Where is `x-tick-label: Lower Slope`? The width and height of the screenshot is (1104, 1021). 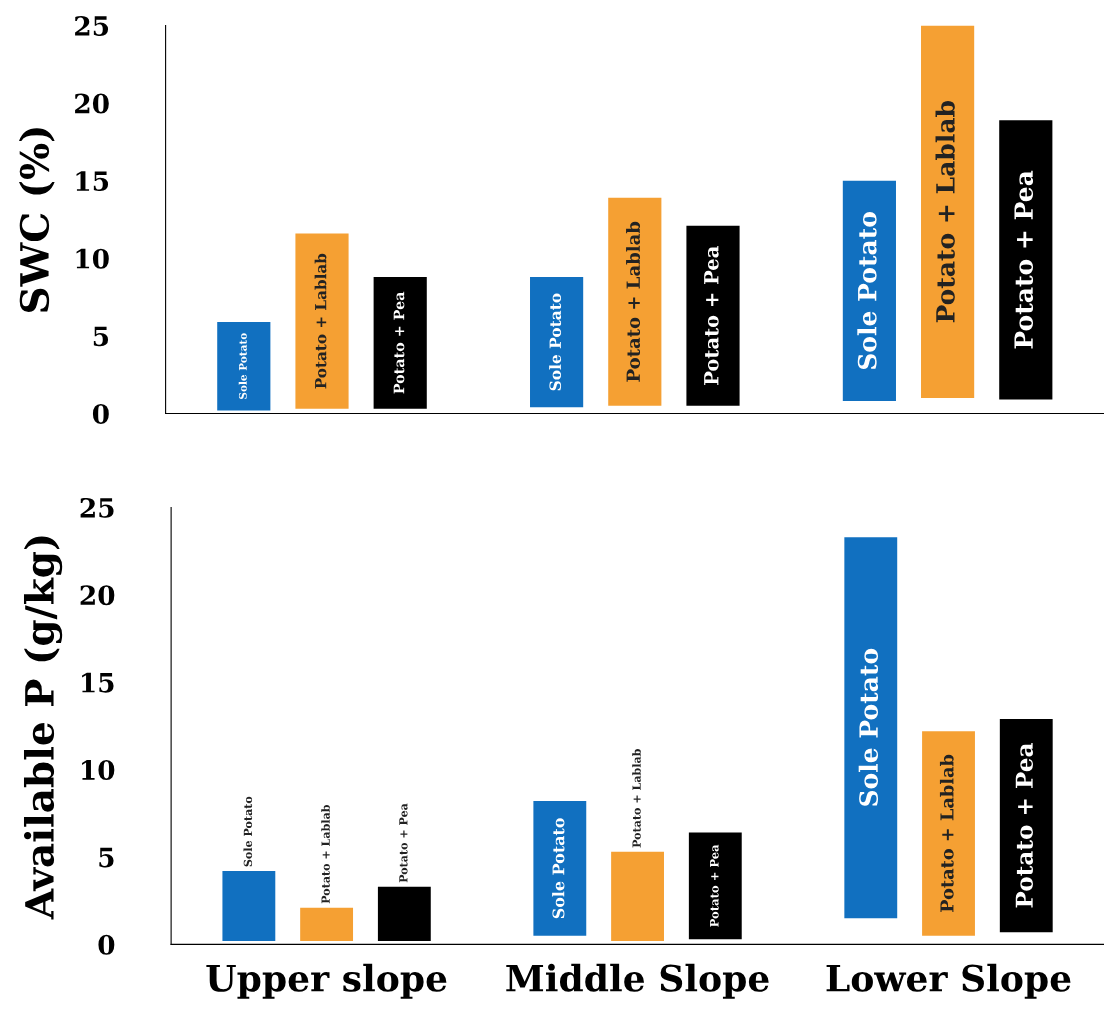 x-tick-label: Lower Slope is located at coordinates (948, 981).